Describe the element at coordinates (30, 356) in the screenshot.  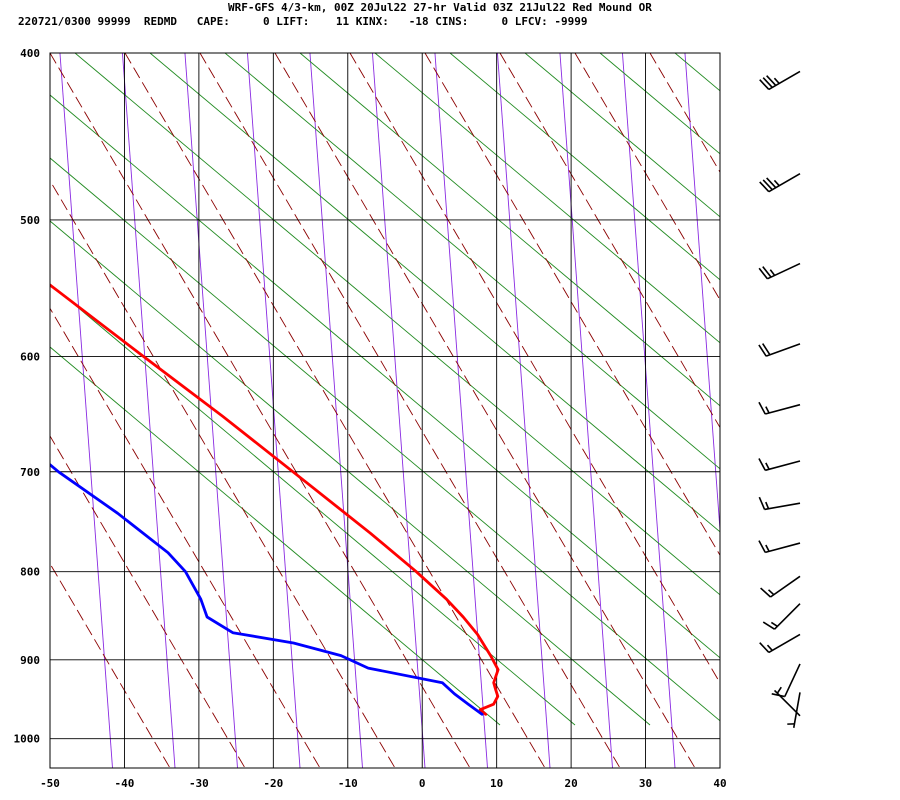
I see `y-tick-label: 600` at that location.